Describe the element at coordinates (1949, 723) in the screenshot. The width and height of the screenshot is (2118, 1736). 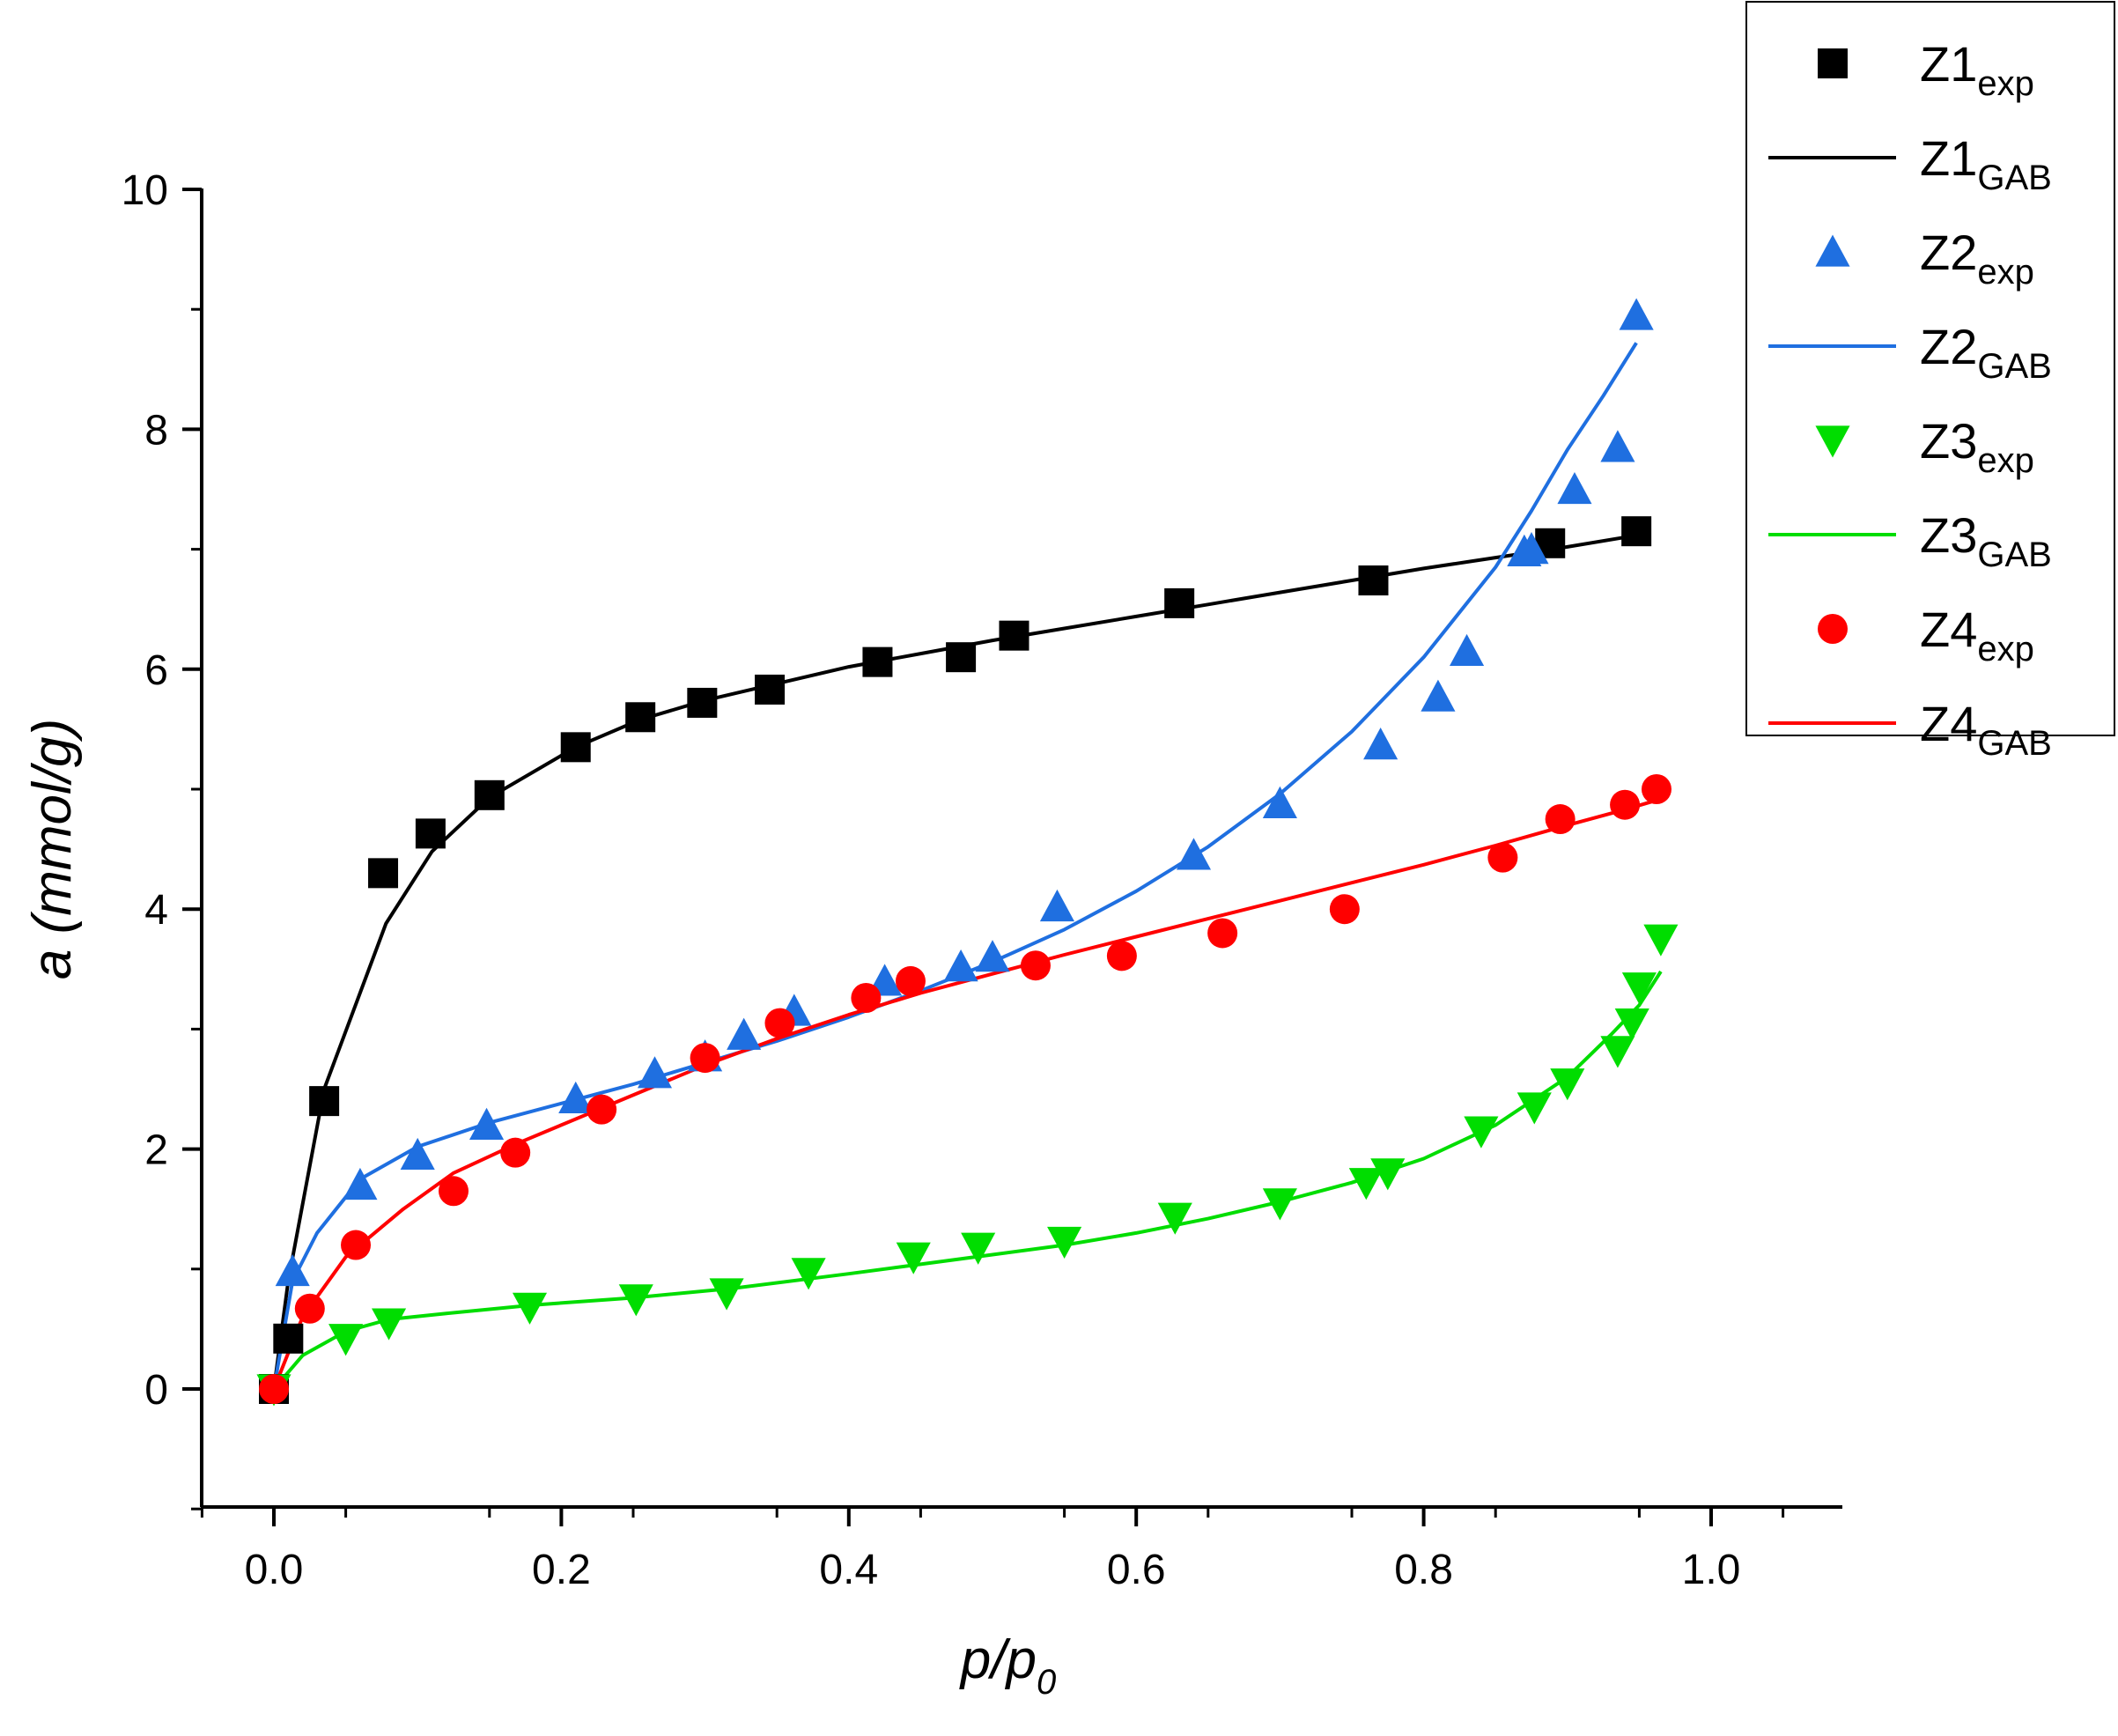
I see `legend-label-main: Z4` at that location.